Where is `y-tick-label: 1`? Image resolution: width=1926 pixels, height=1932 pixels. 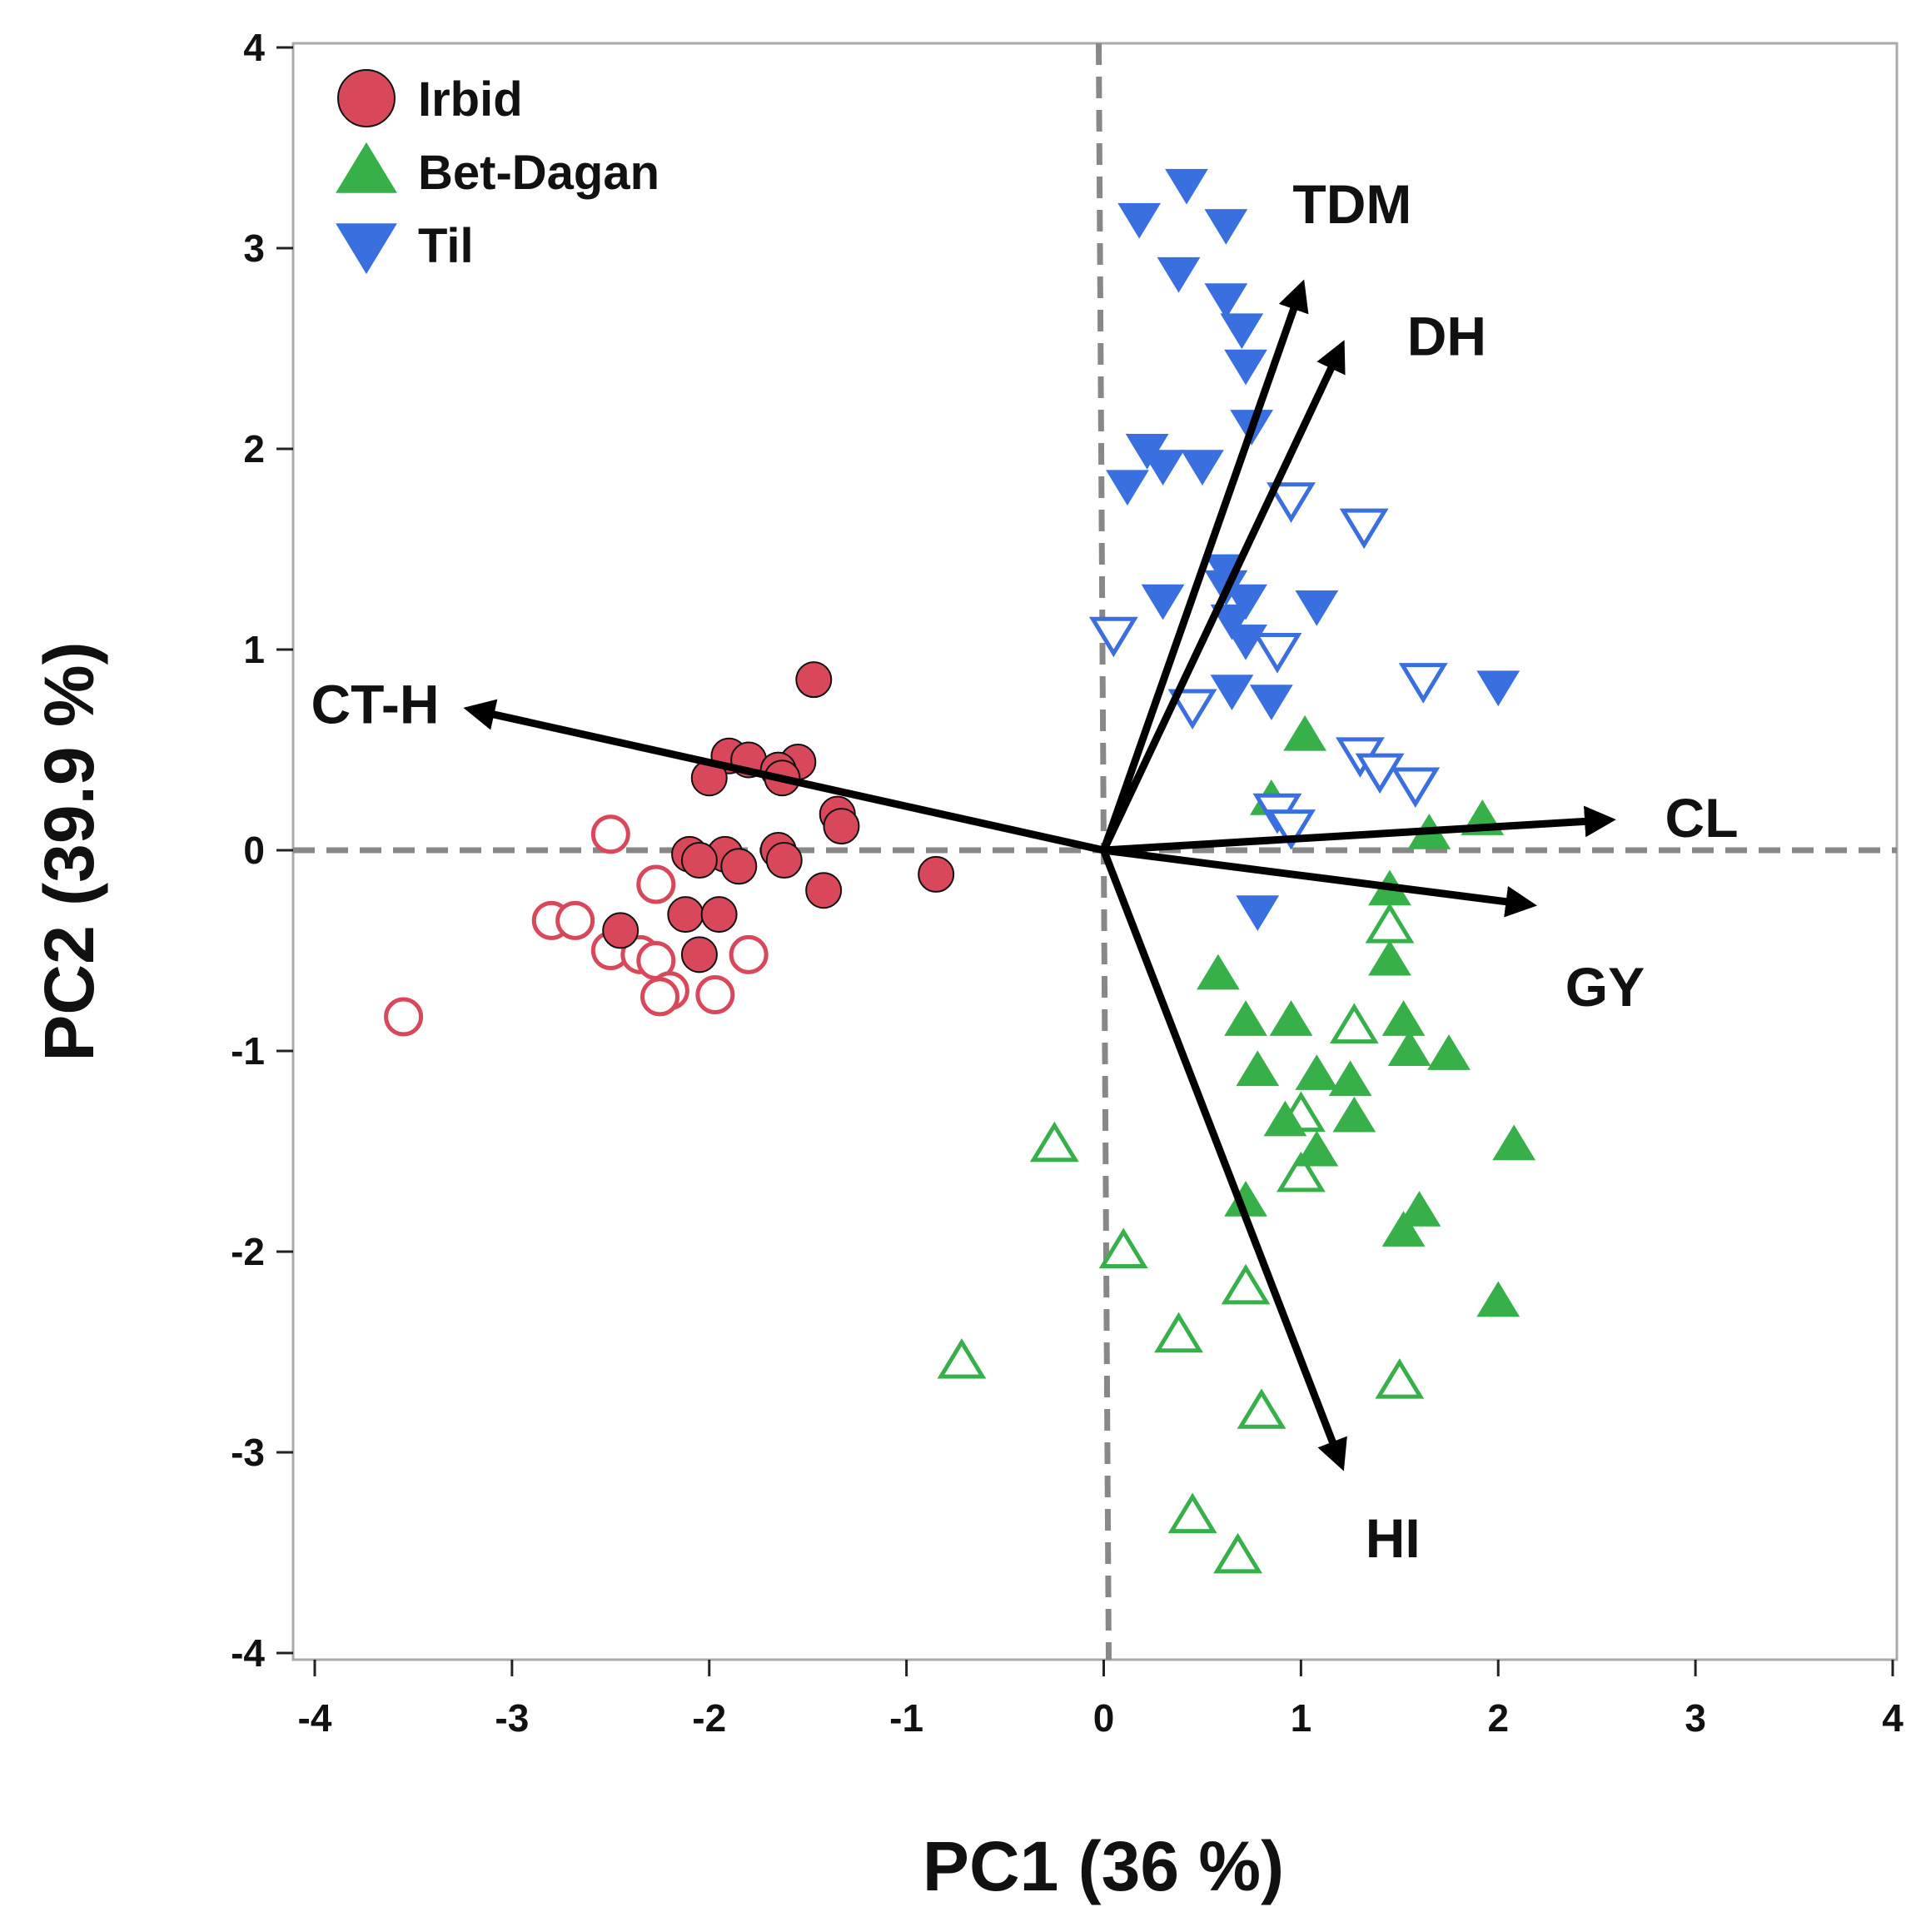 y-tick-label: 1 is located at coordinates (254, 649).